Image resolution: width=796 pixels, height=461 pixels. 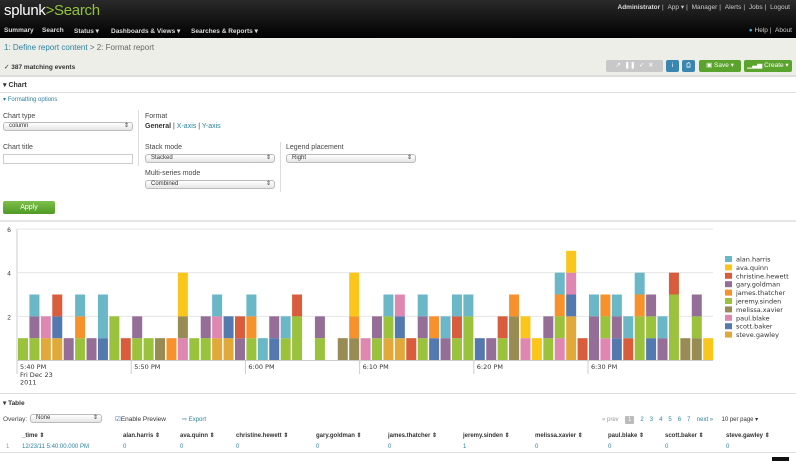 I want to click on page-2: 2, so click(x=642, y=420).